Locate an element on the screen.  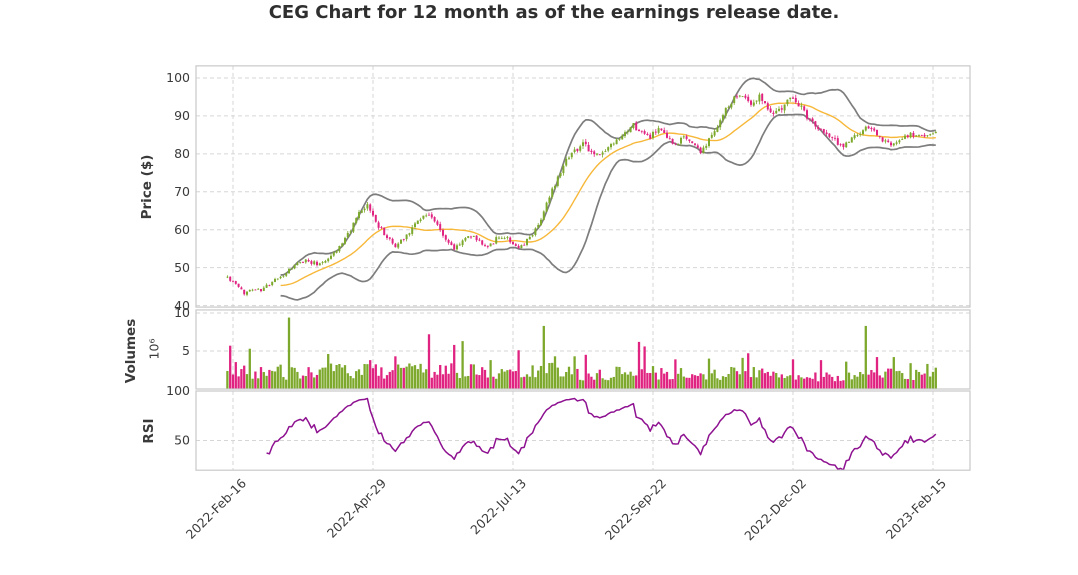
svg-text: 60 is located at coordinates (182, 229).